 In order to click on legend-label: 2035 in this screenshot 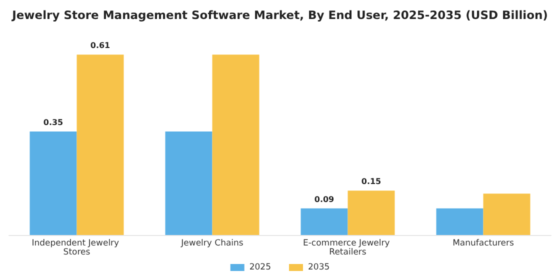, I will do `click(319, 267)`.